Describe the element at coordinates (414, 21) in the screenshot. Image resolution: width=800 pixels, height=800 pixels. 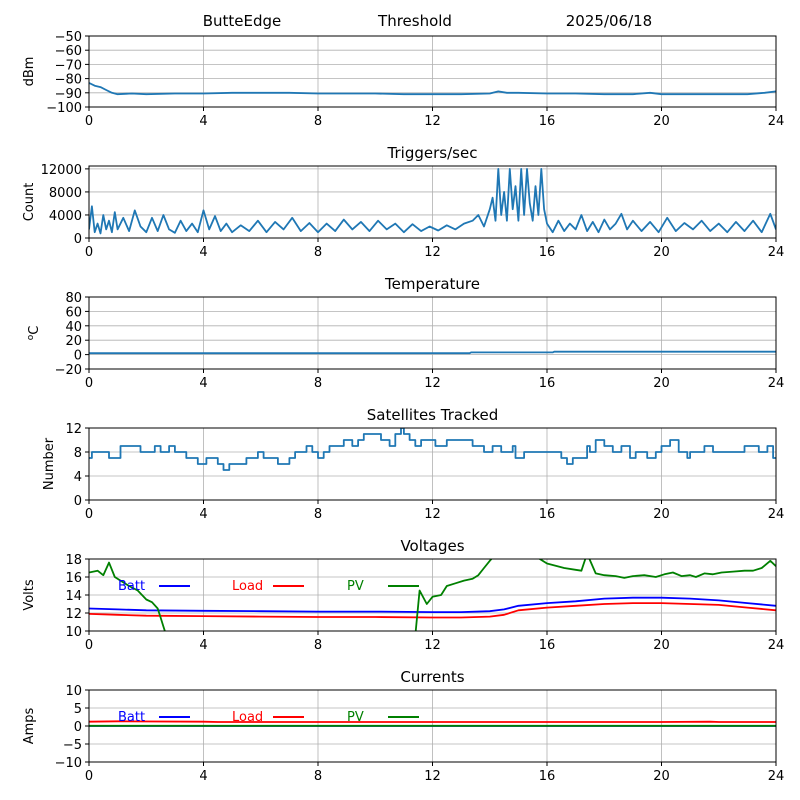
I see `plot-mode: Threshold` at that location.